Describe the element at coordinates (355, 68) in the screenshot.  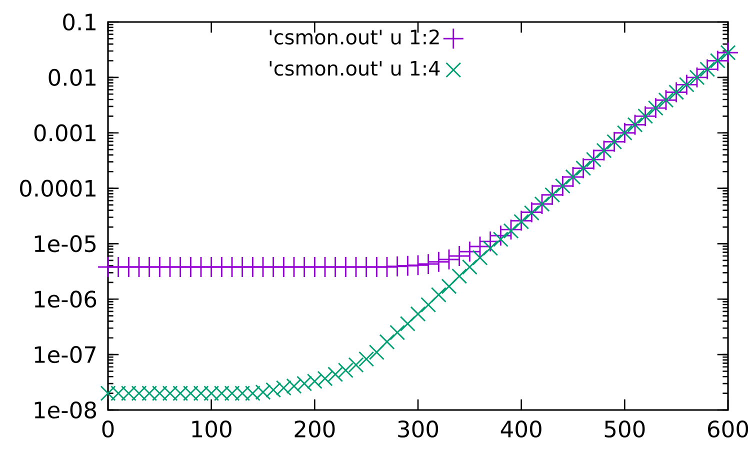
I see `legend-label: 'csmon.out' u 1:4` at that location.